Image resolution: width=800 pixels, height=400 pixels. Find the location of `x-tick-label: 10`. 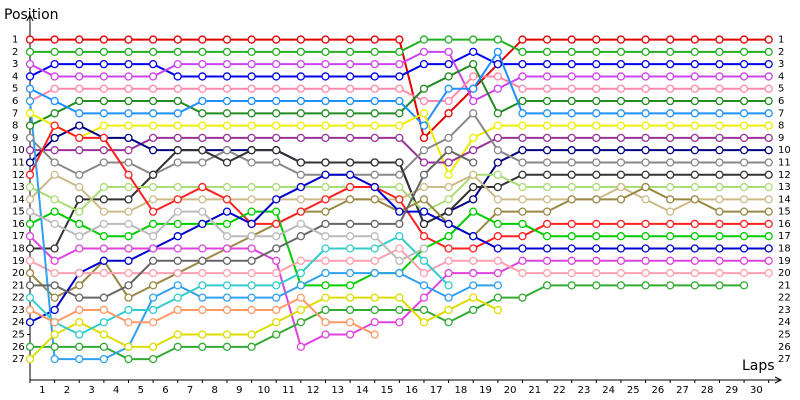

x-tick-label: 10 is located at coordinates (264, 390).